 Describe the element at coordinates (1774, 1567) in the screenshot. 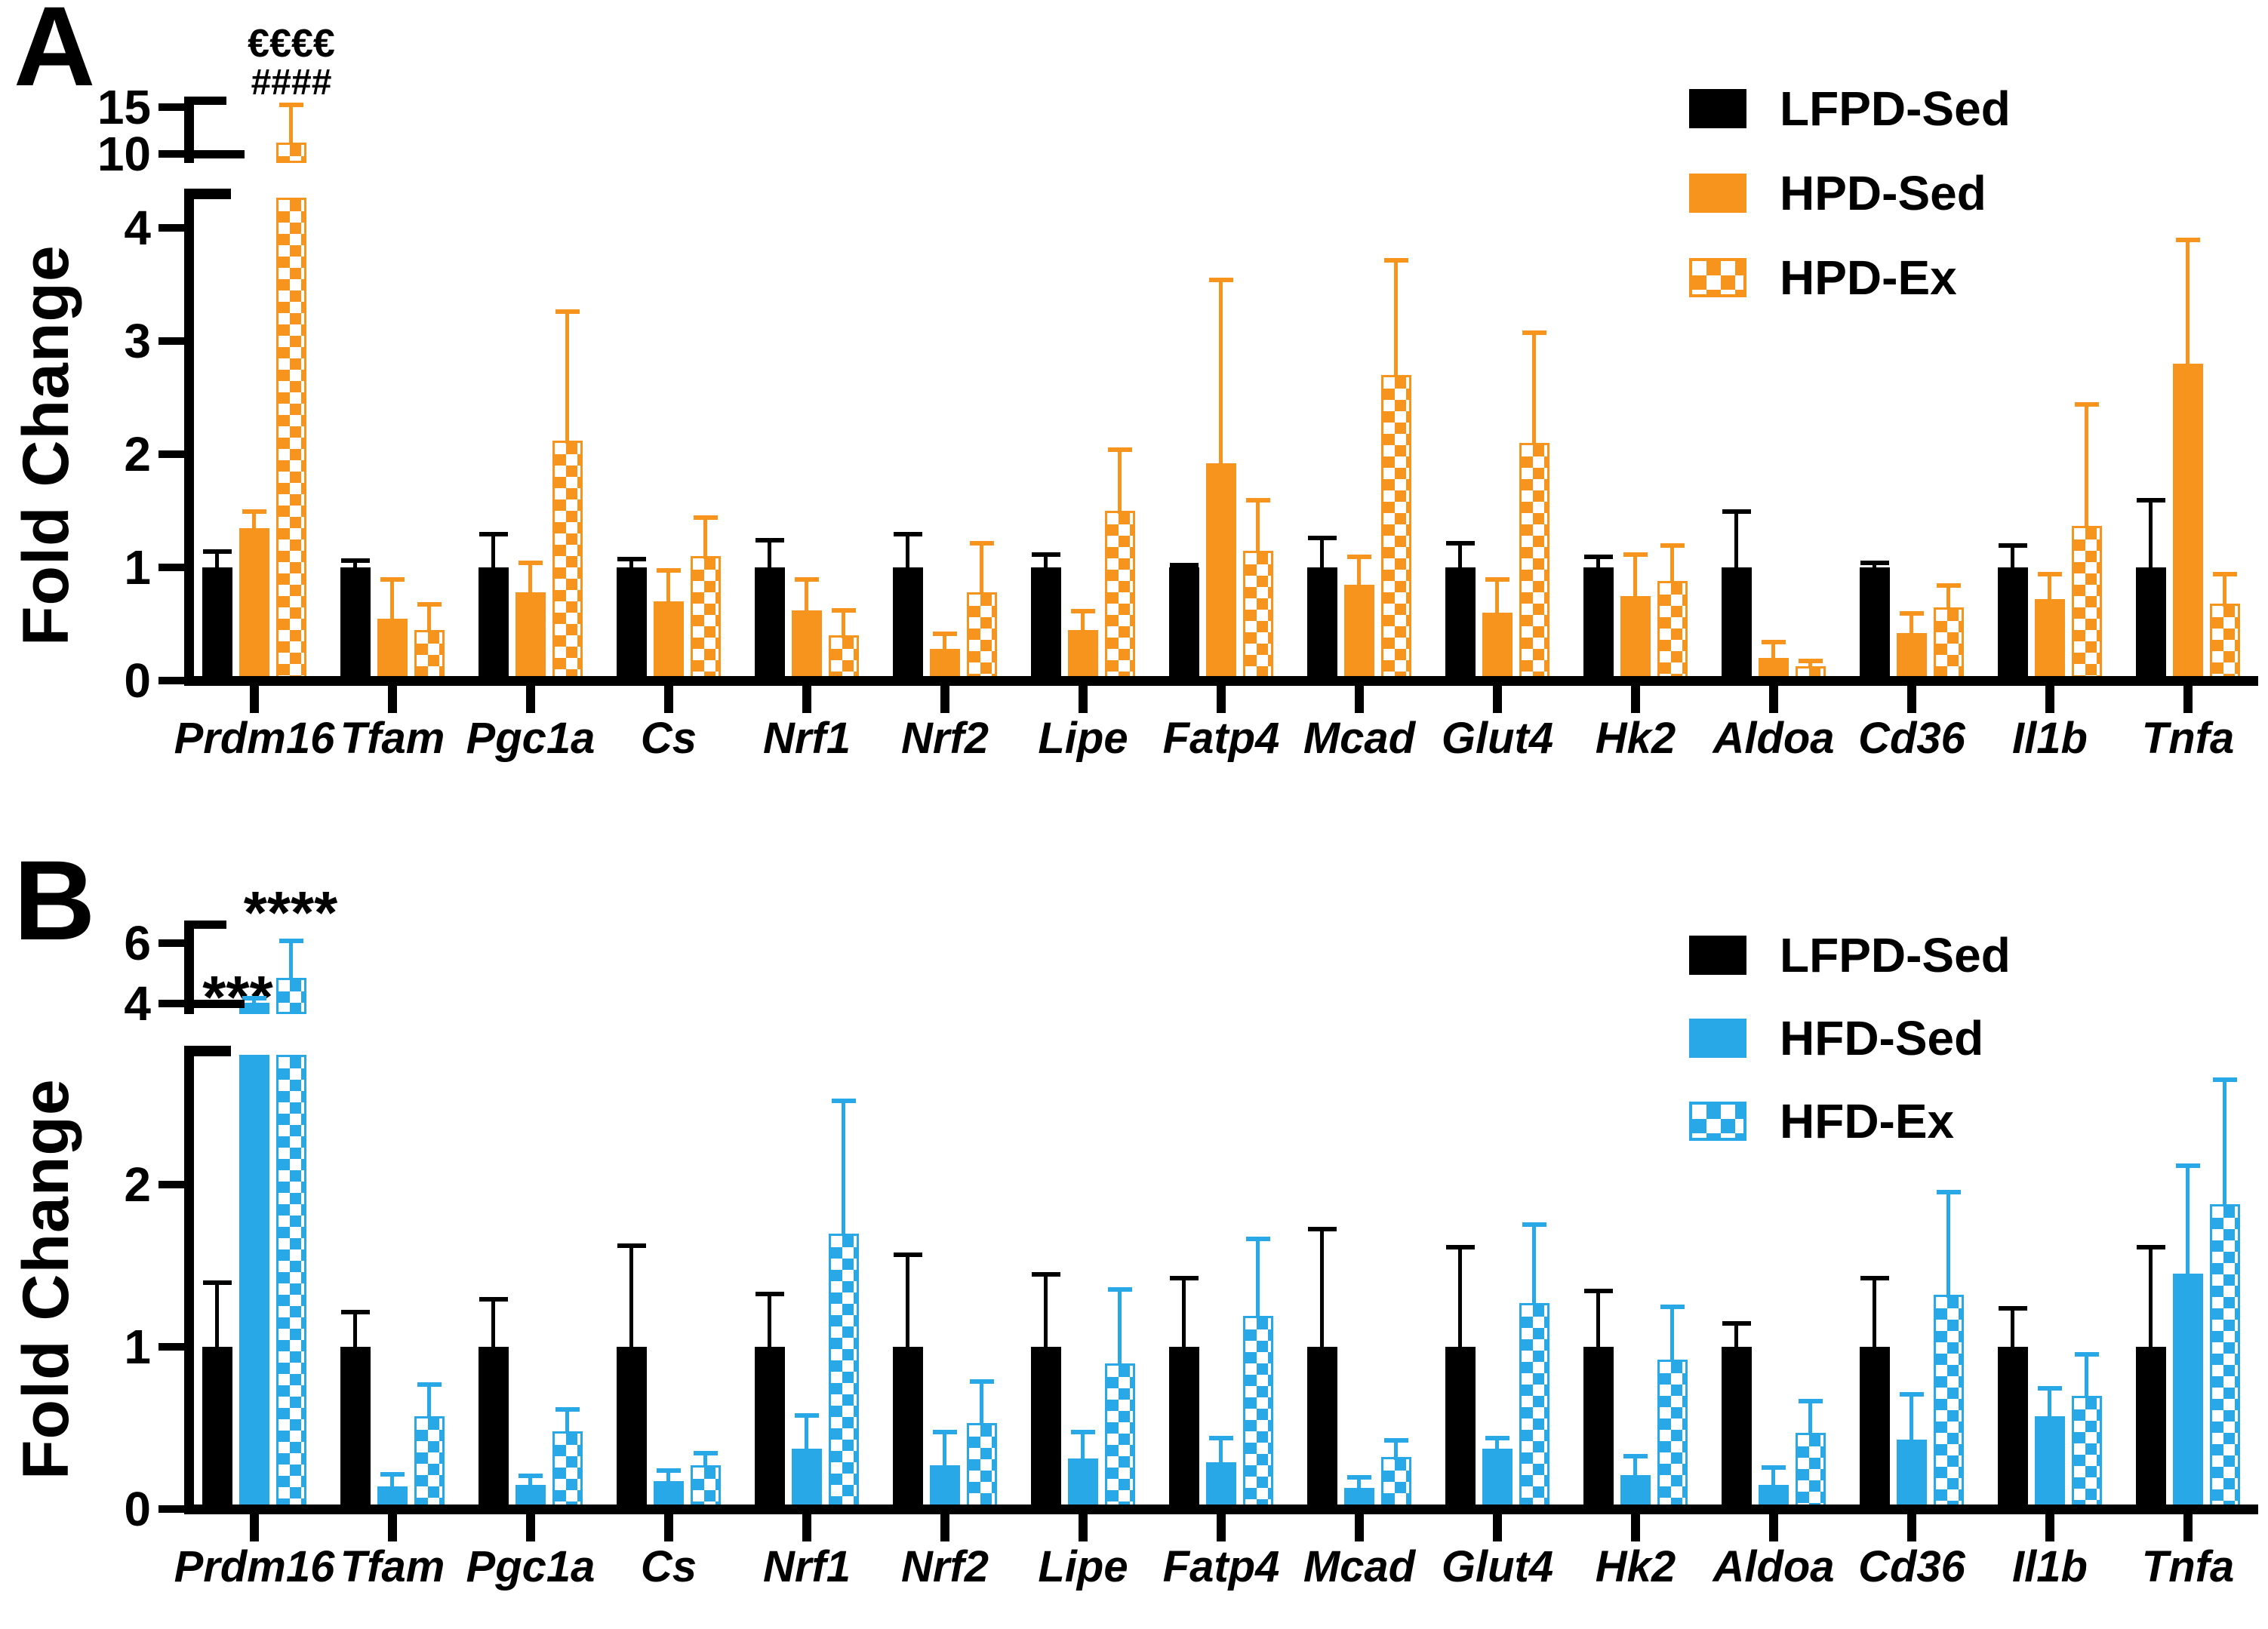

I see `x-label-b-Aldoa: Aldoa` at that location.